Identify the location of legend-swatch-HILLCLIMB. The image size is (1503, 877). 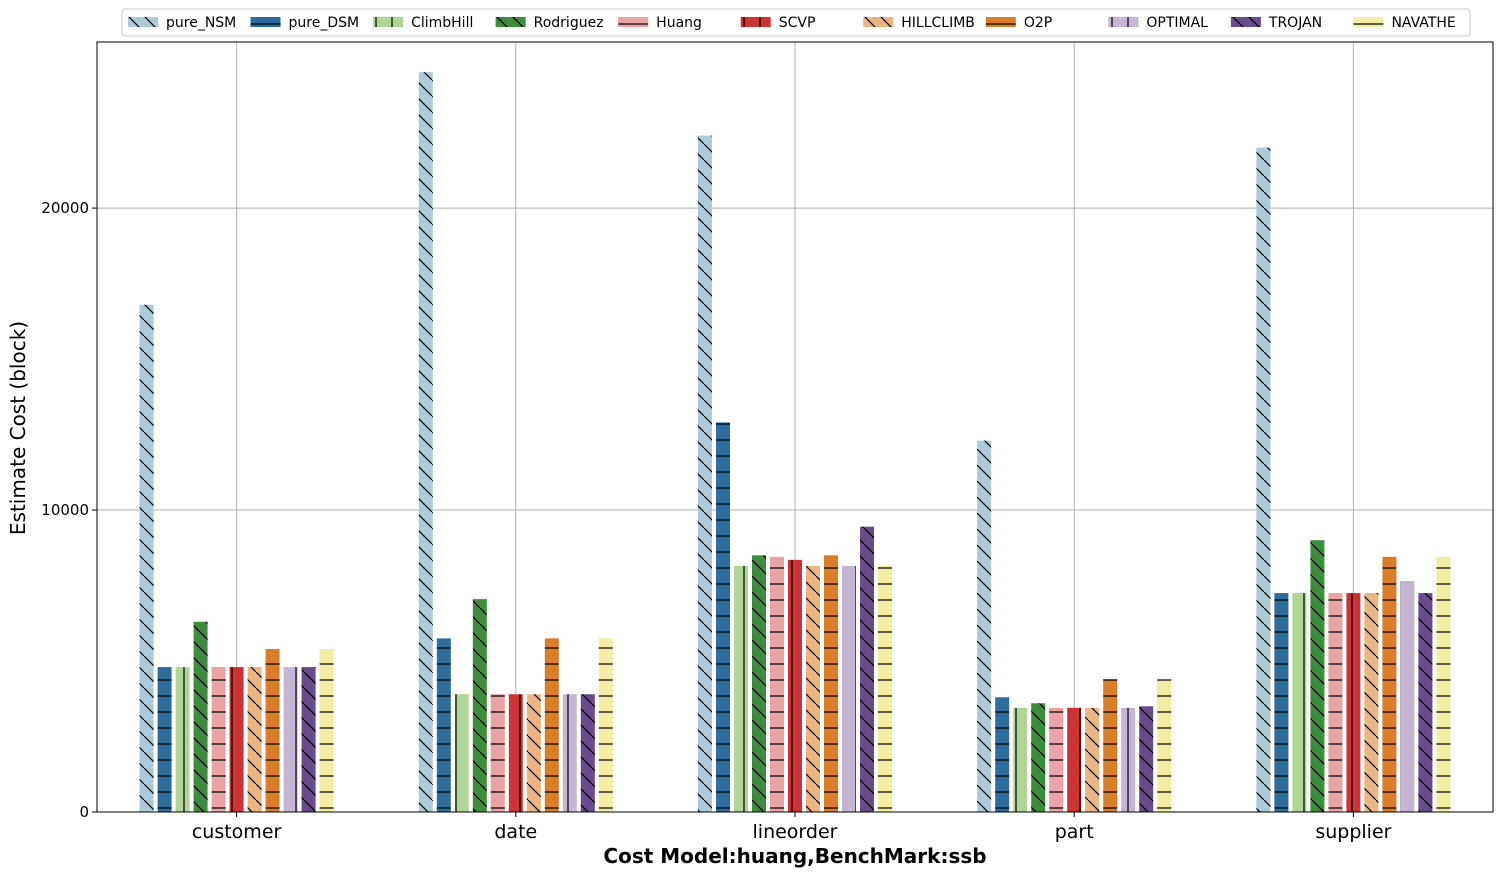
(878, 22).